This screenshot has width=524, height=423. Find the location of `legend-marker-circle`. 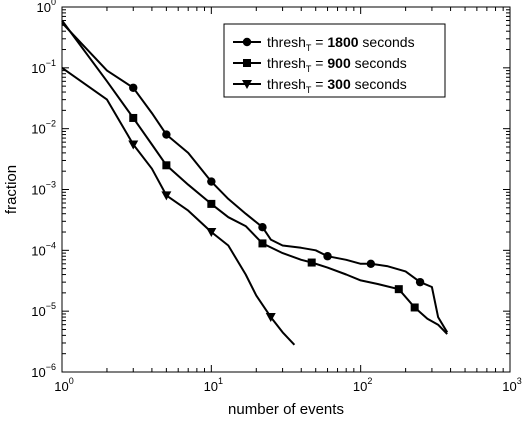

legend-marker-circle is located at coordinates (247, 42).